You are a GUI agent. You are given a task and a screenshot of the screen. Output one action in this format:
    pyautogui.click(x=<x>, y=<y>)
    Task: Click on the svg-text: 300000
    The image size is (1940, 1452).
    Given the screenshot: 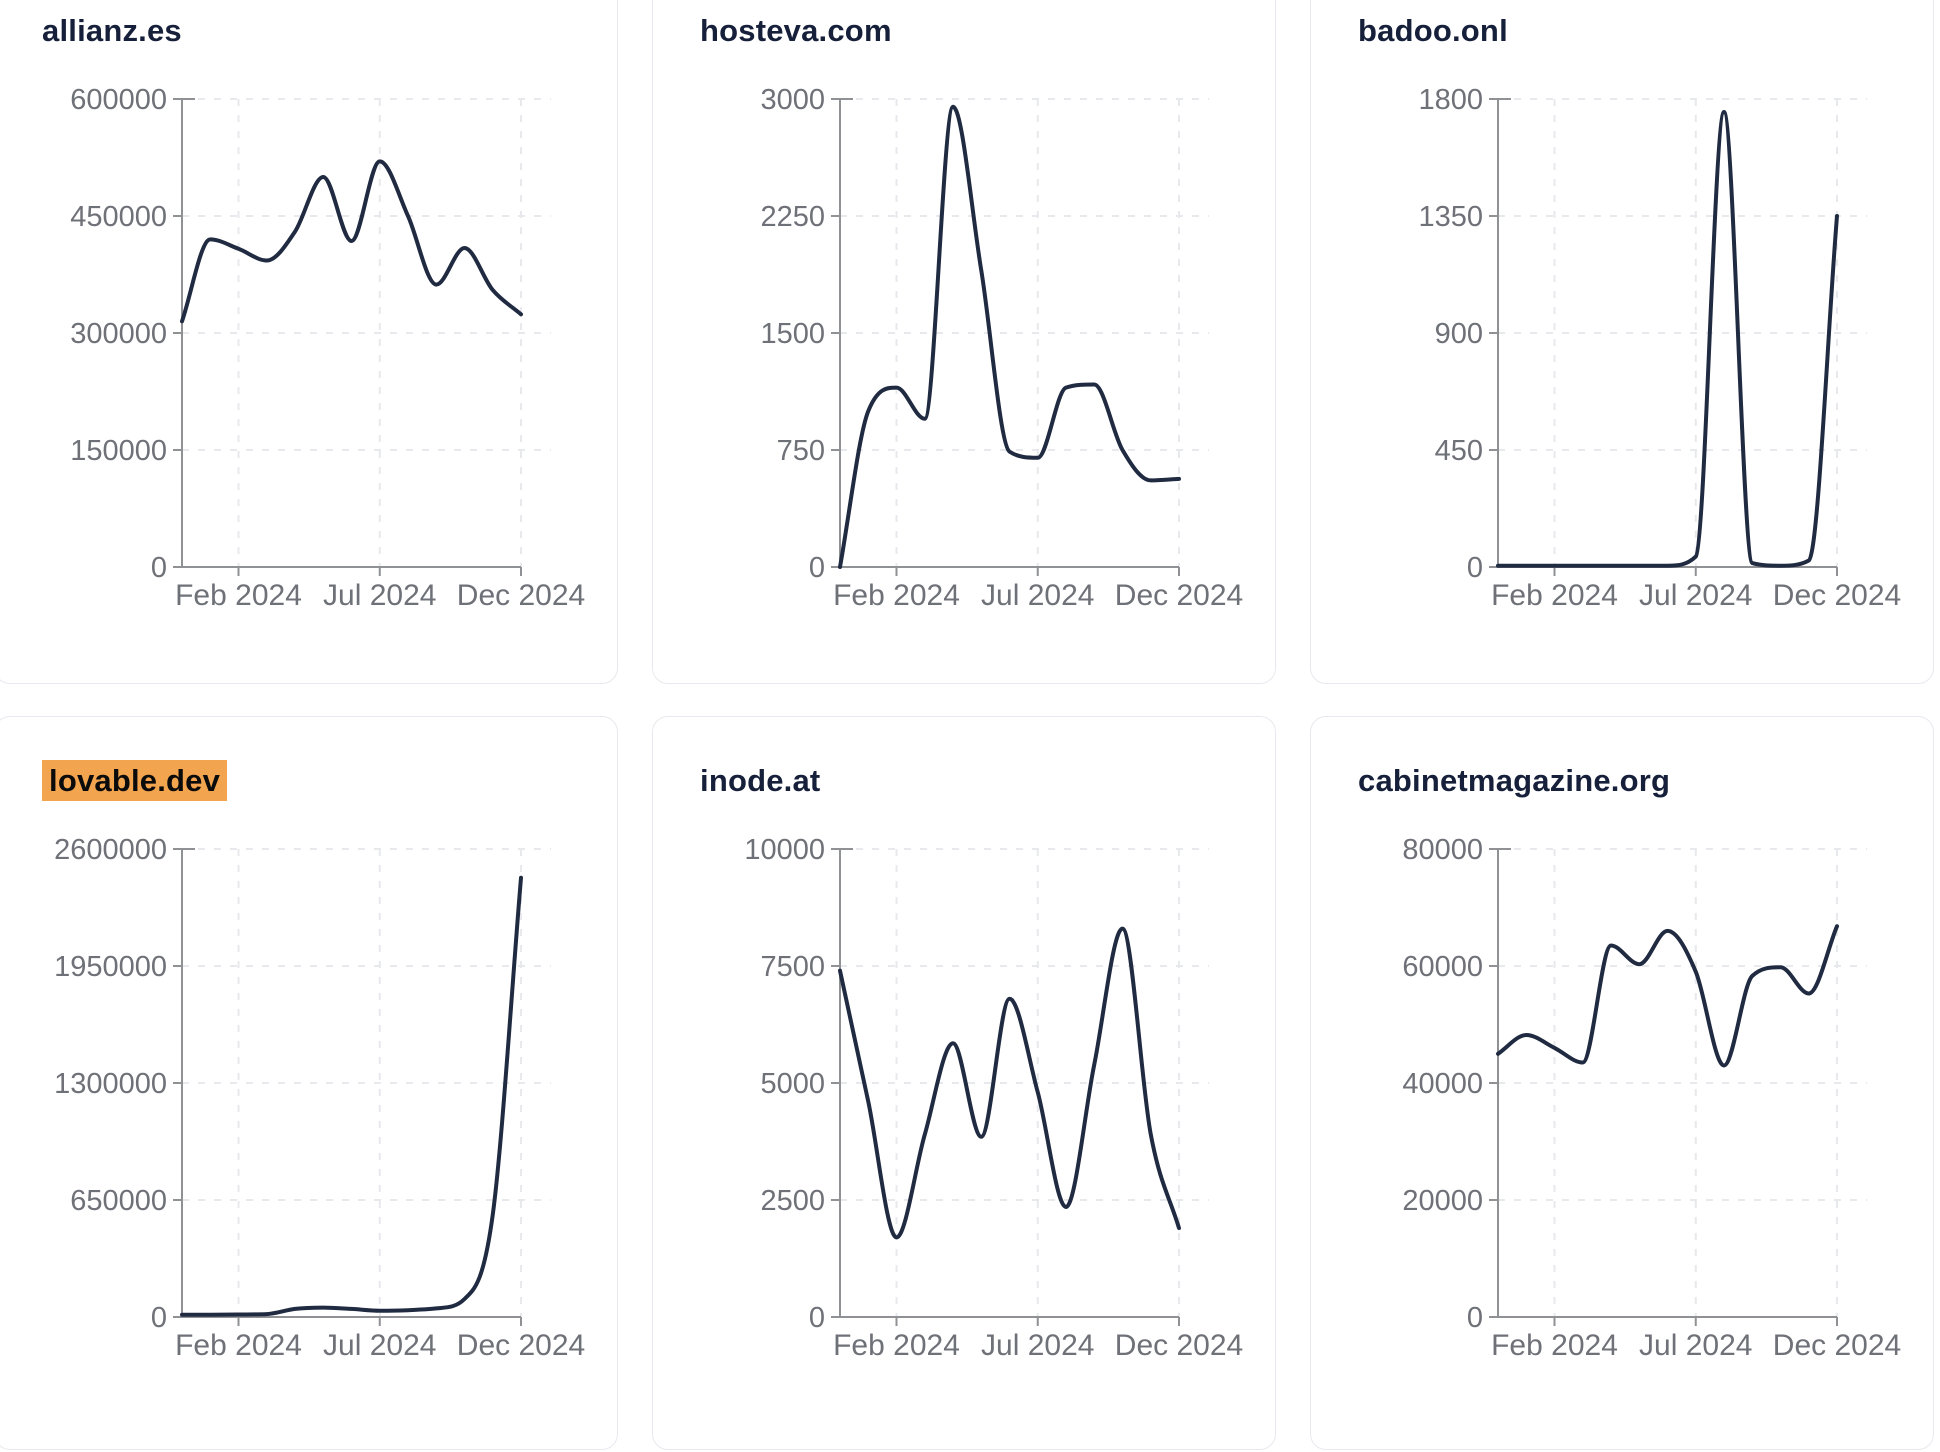 What is the action you would take?
    pyautogui.click(x=118, y=334)
    